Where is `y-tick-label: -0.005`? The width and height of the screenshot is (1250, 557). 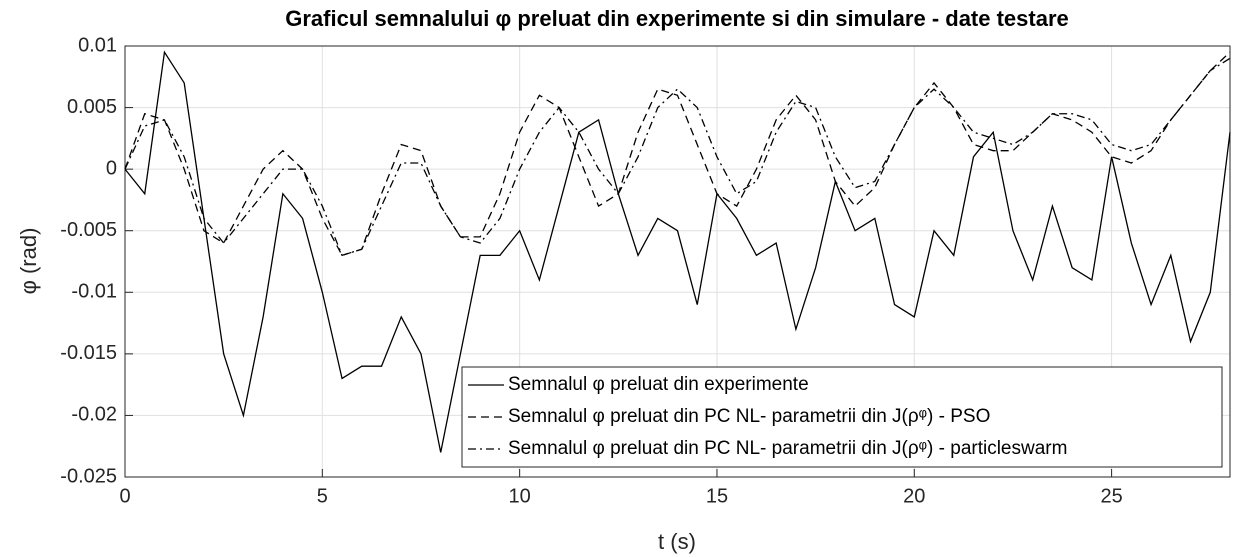
y-tick-label: -0.005 is located at coordinates (88, 230).